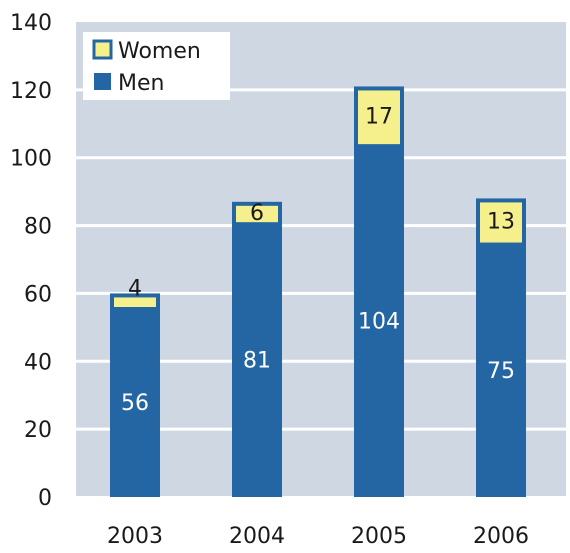 This screenshot has height=553, width=570. I want to click on data-label-women: 13, so click(501, 221).